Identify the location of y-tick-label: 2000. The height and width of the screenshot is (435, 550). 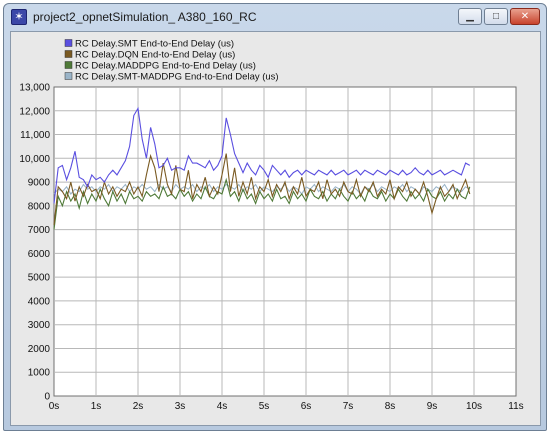
(39, 349).